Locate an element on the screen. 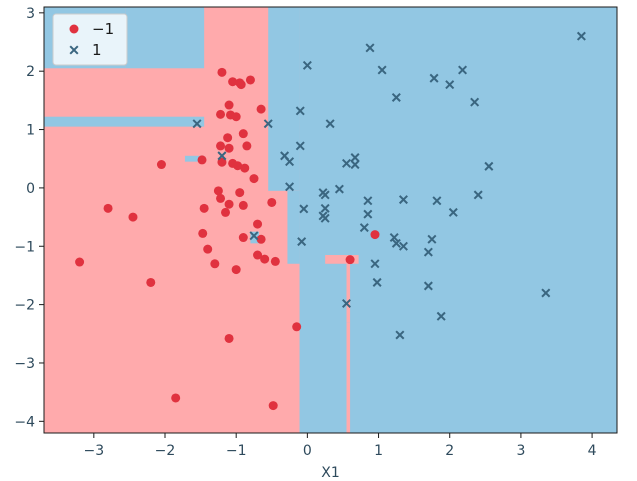  legend: −11 is located at coordinates (90, 39).